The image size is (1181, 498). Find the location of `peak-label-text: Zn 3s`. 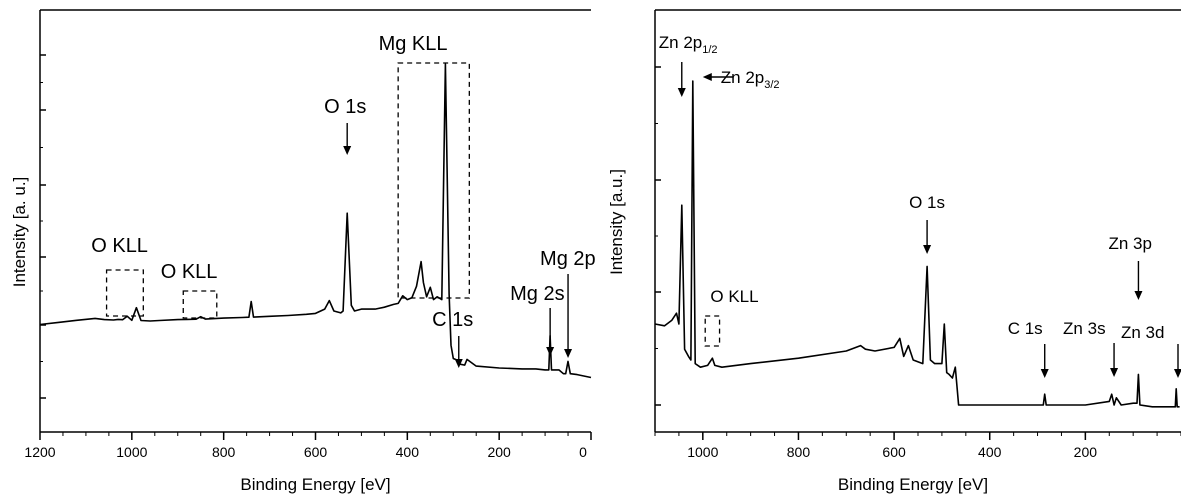

peak-label-text: Zn 3s is located at coordinates (1084, 328).